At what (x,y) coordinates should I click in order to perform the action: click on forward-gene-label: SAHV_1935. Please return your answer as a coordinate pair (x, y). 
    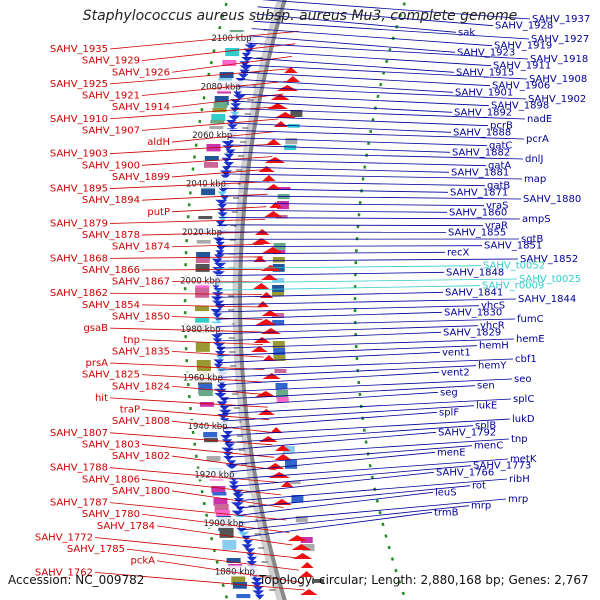
    Looking at the image, I should click on (79, 49).